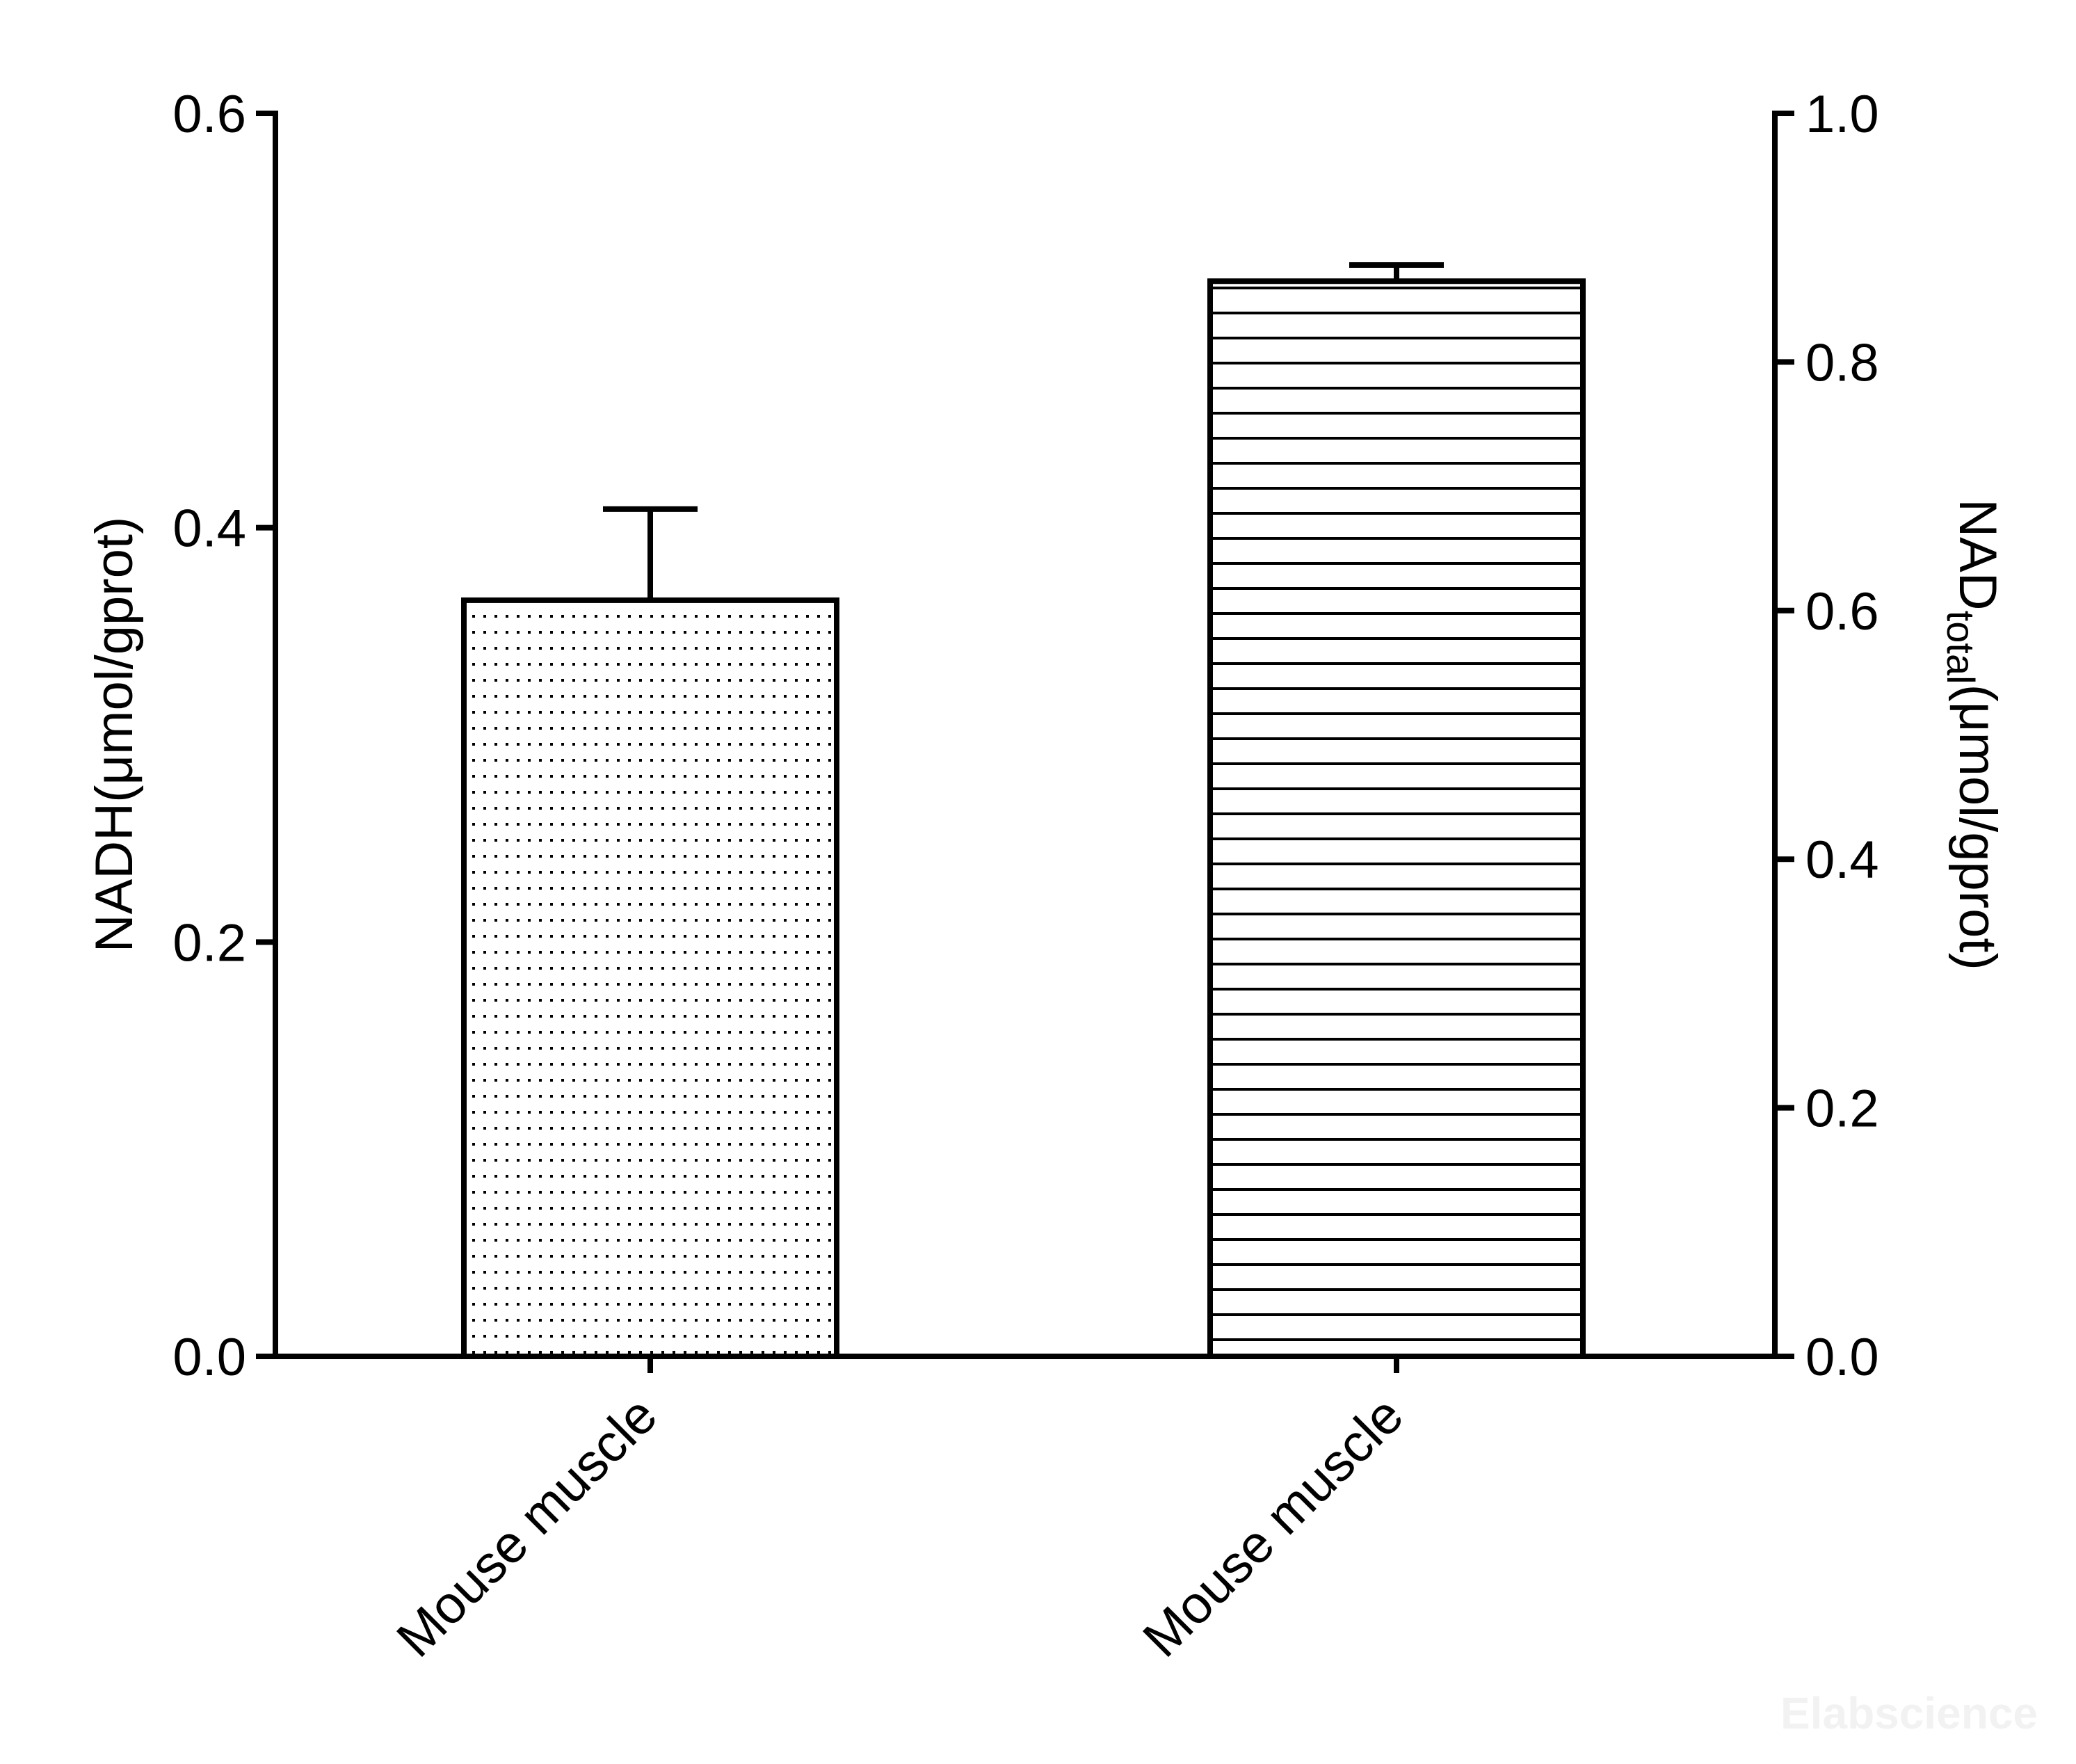 This screenshot has height=1764, width=2076. Describe the element at coordinates (1961, 647) in the screenshot. I see `right-axis-title-subscript: total` at that location.